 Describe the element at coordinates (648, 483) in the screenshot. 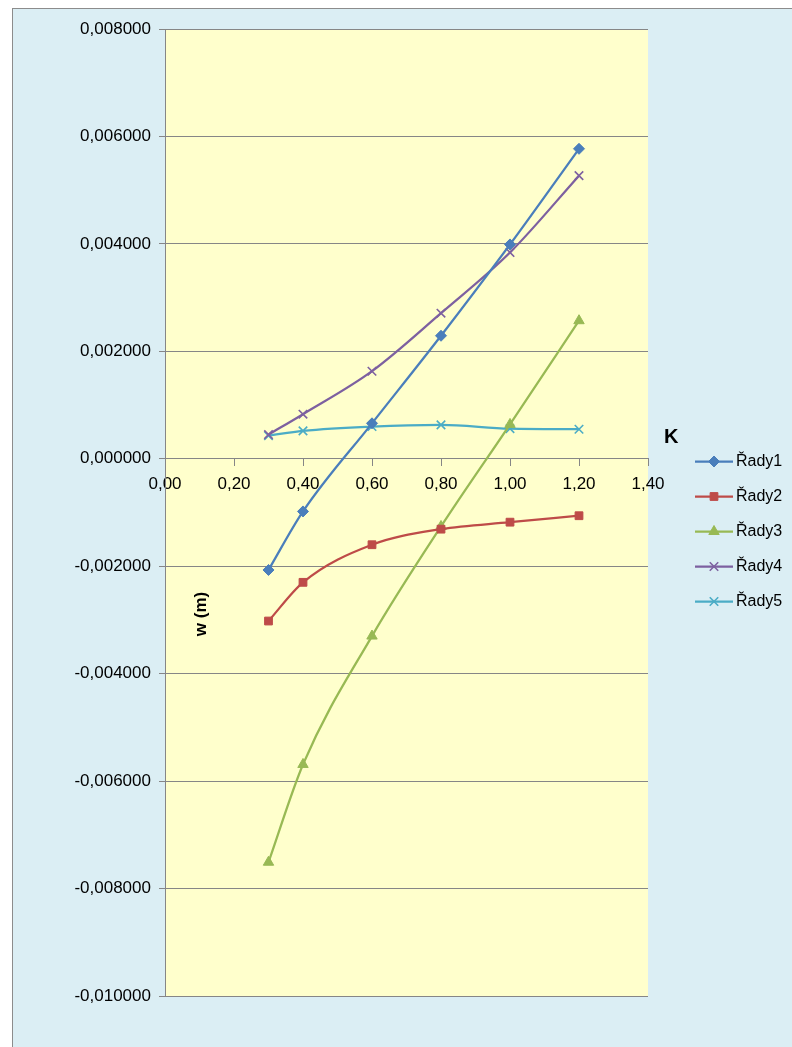

I see `x-tick-label: 1,40` at that location.